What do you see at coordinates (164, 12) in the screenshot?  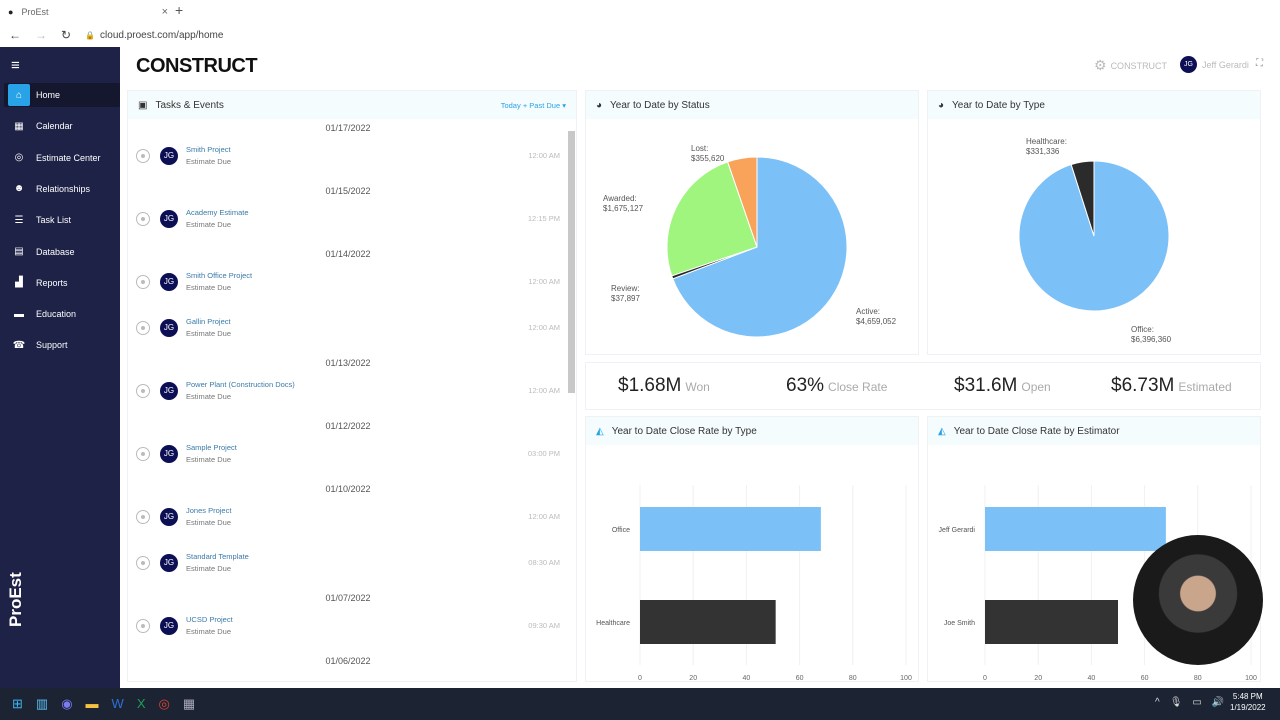 I see `close-tab-icon: ×` at bounding box center [164, 12].